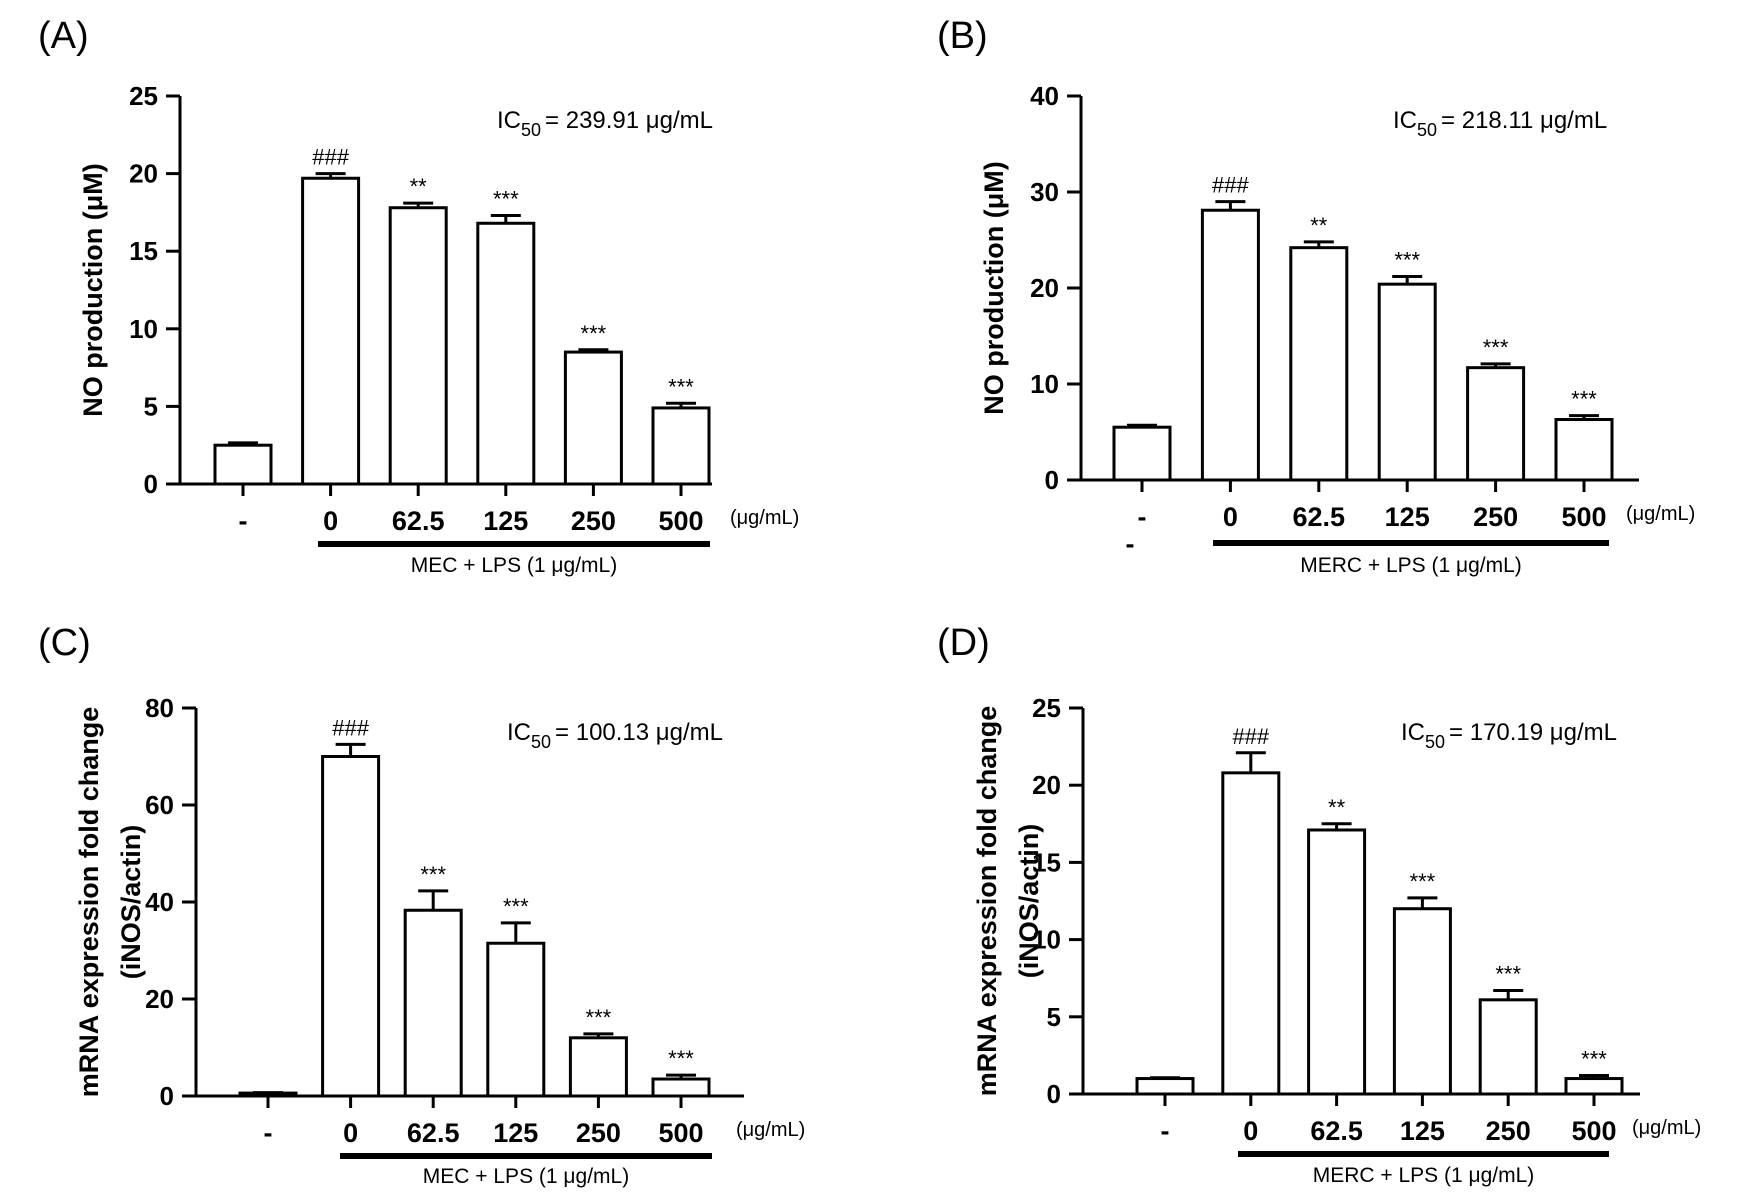 The width and height of the screenshot is (1739, 1201). I want to click on panel-label: (A), so click(63, 36).